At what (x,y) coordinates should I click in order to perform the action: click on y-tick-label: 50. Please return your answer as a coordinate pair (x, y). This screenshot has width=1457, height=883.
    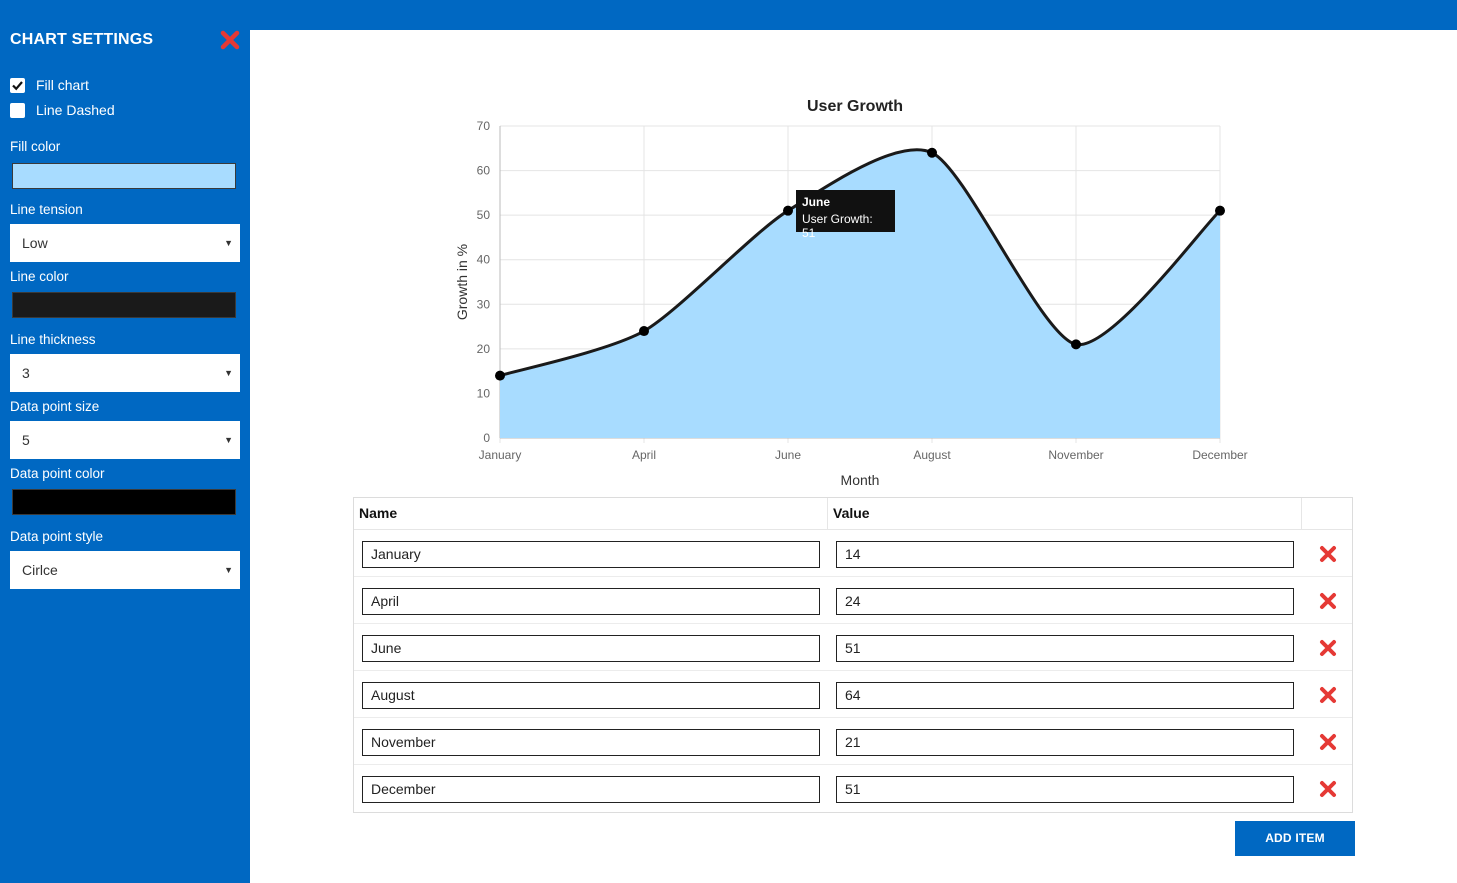
    Looking at the image, I should click on (484, 215).